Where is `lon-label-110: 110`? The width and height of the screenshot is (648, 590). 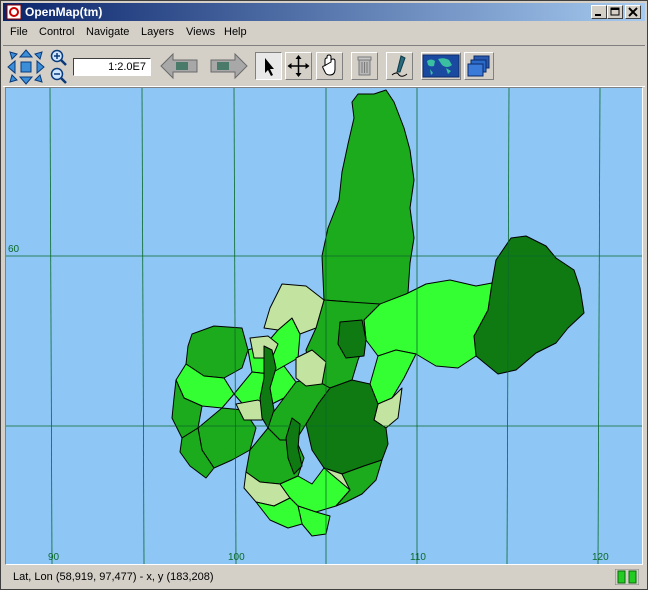
lon-label-110: 110 is located at coordinates (418, 557).